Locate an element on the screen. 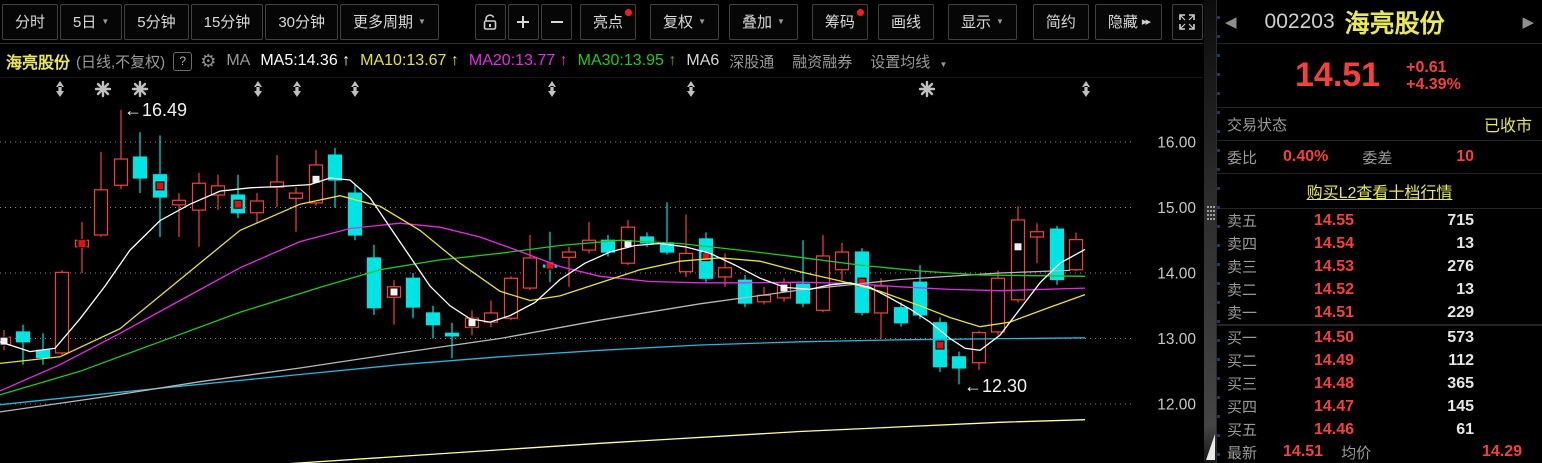 The width and height of the screenshot is (1542, 463). trade-status-value: 已收市 is located at coordinates (1507, 126).